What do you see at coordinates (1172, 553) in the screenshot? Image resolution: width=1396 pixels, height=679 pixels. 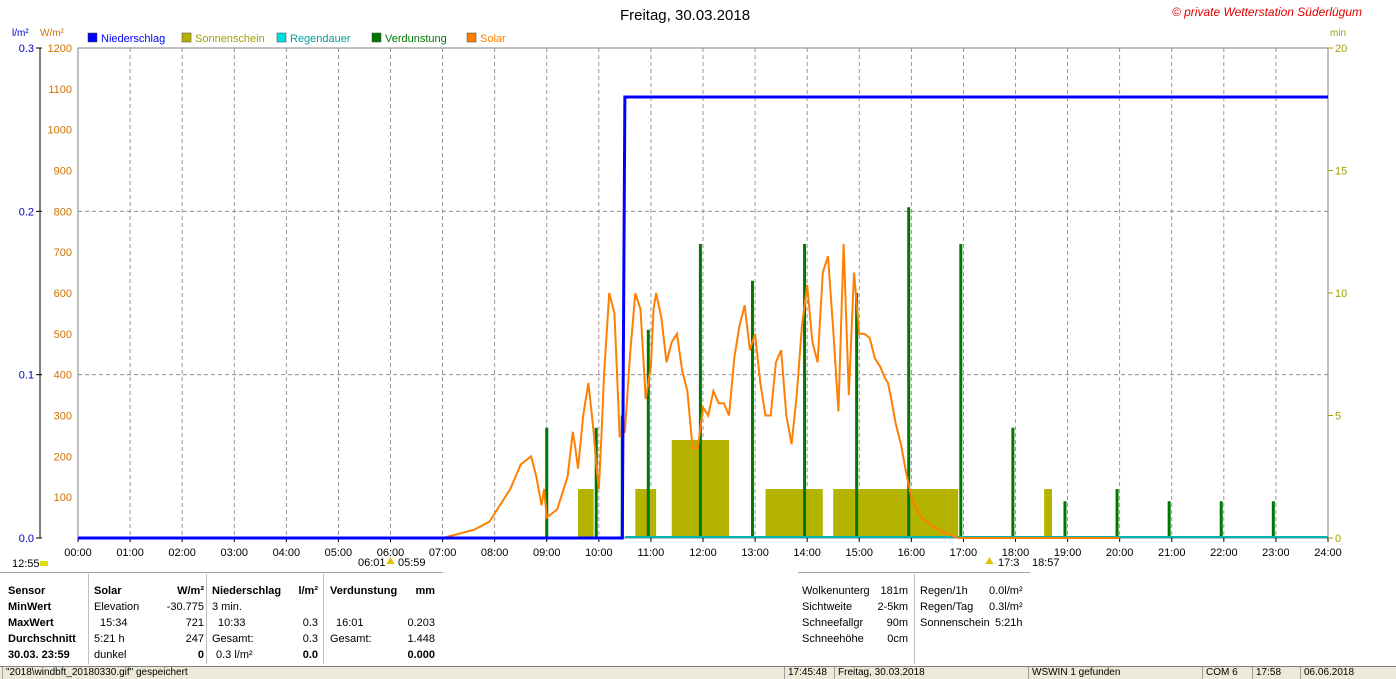 I see `x-tick-label-21: 21:00` at bounding box center [1172, 553].